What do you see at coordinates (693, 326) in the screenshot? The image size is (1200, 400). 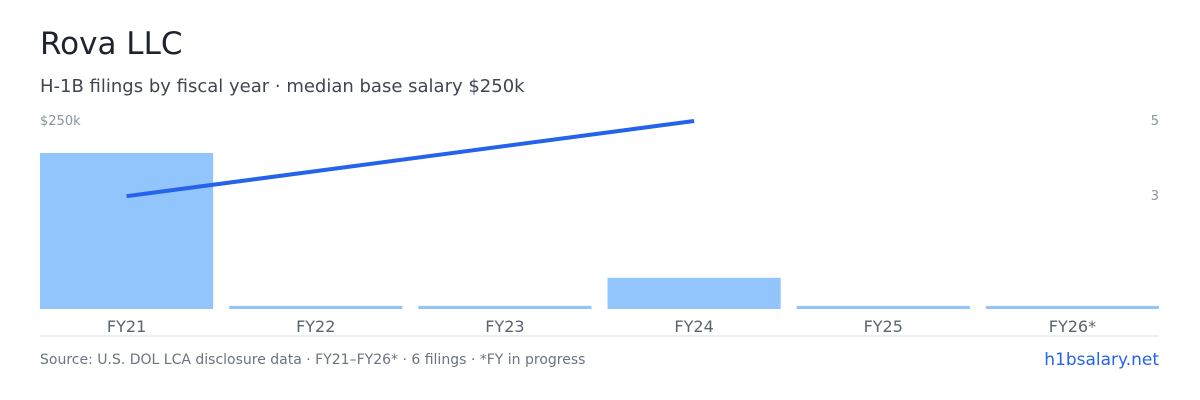 I see `x-tick-label: FY24` at bounding box center [693, 326].